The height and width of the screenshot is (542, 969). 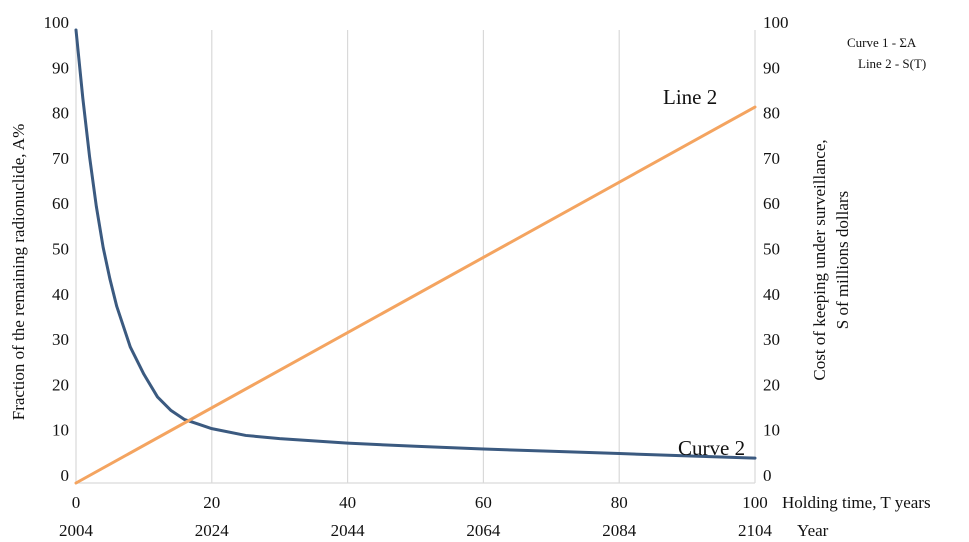 What do you see at coordinates (483, 502) in the screenshot?
I see `x-primary-tick-60: 60` at bounding box center [483, 502].